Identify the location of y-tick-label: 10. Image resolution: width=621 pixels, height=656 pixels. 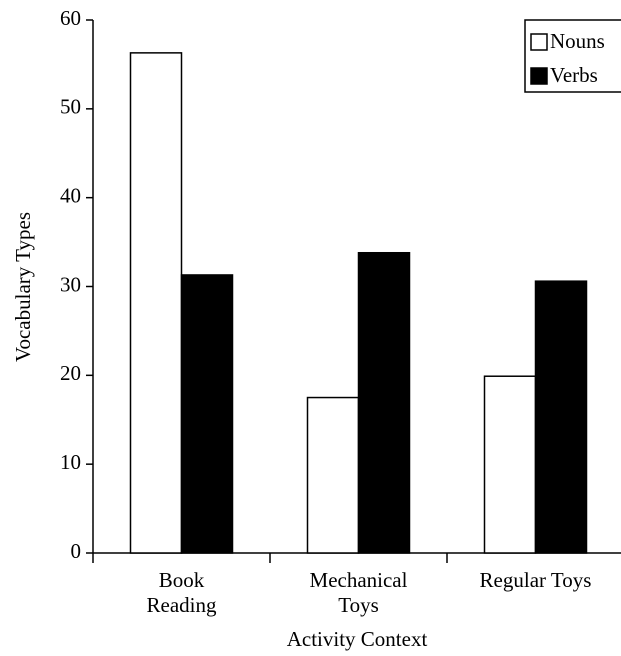
(70, 462).